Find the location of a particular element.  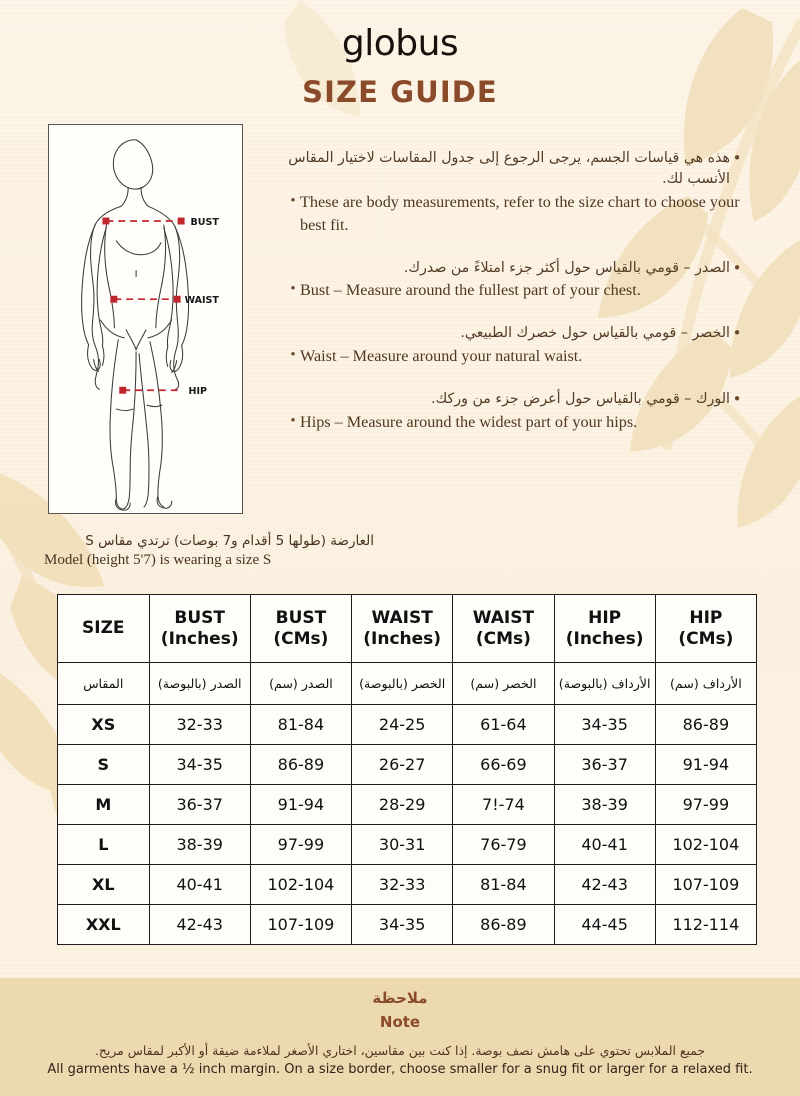

table-row: S 34-35 86-89 26-27 66-69 36-37 91-94 is located at coordinates (407, 764).